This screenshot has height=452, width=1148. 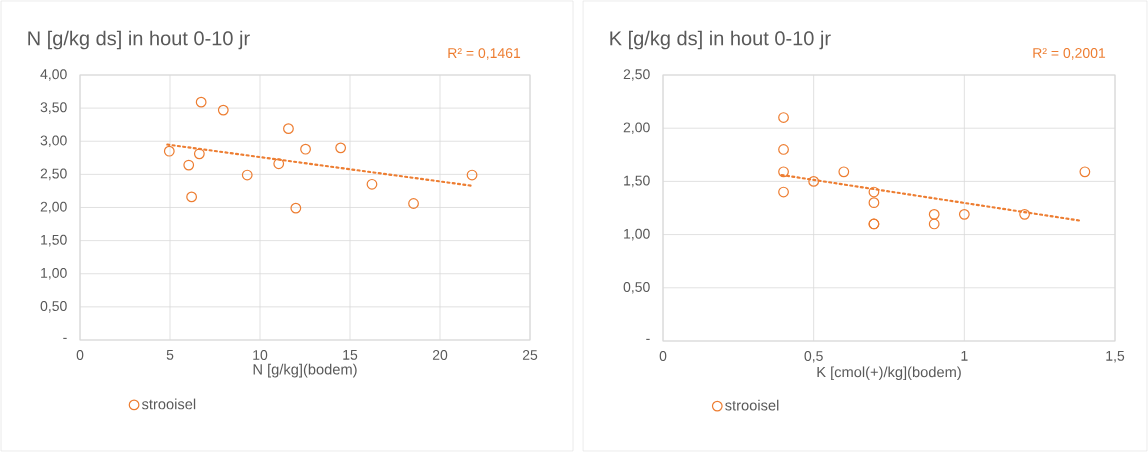 I want to click on chart-title: K [g/kg ds] in hout 0-10 jr, so click(x=720, y=40).